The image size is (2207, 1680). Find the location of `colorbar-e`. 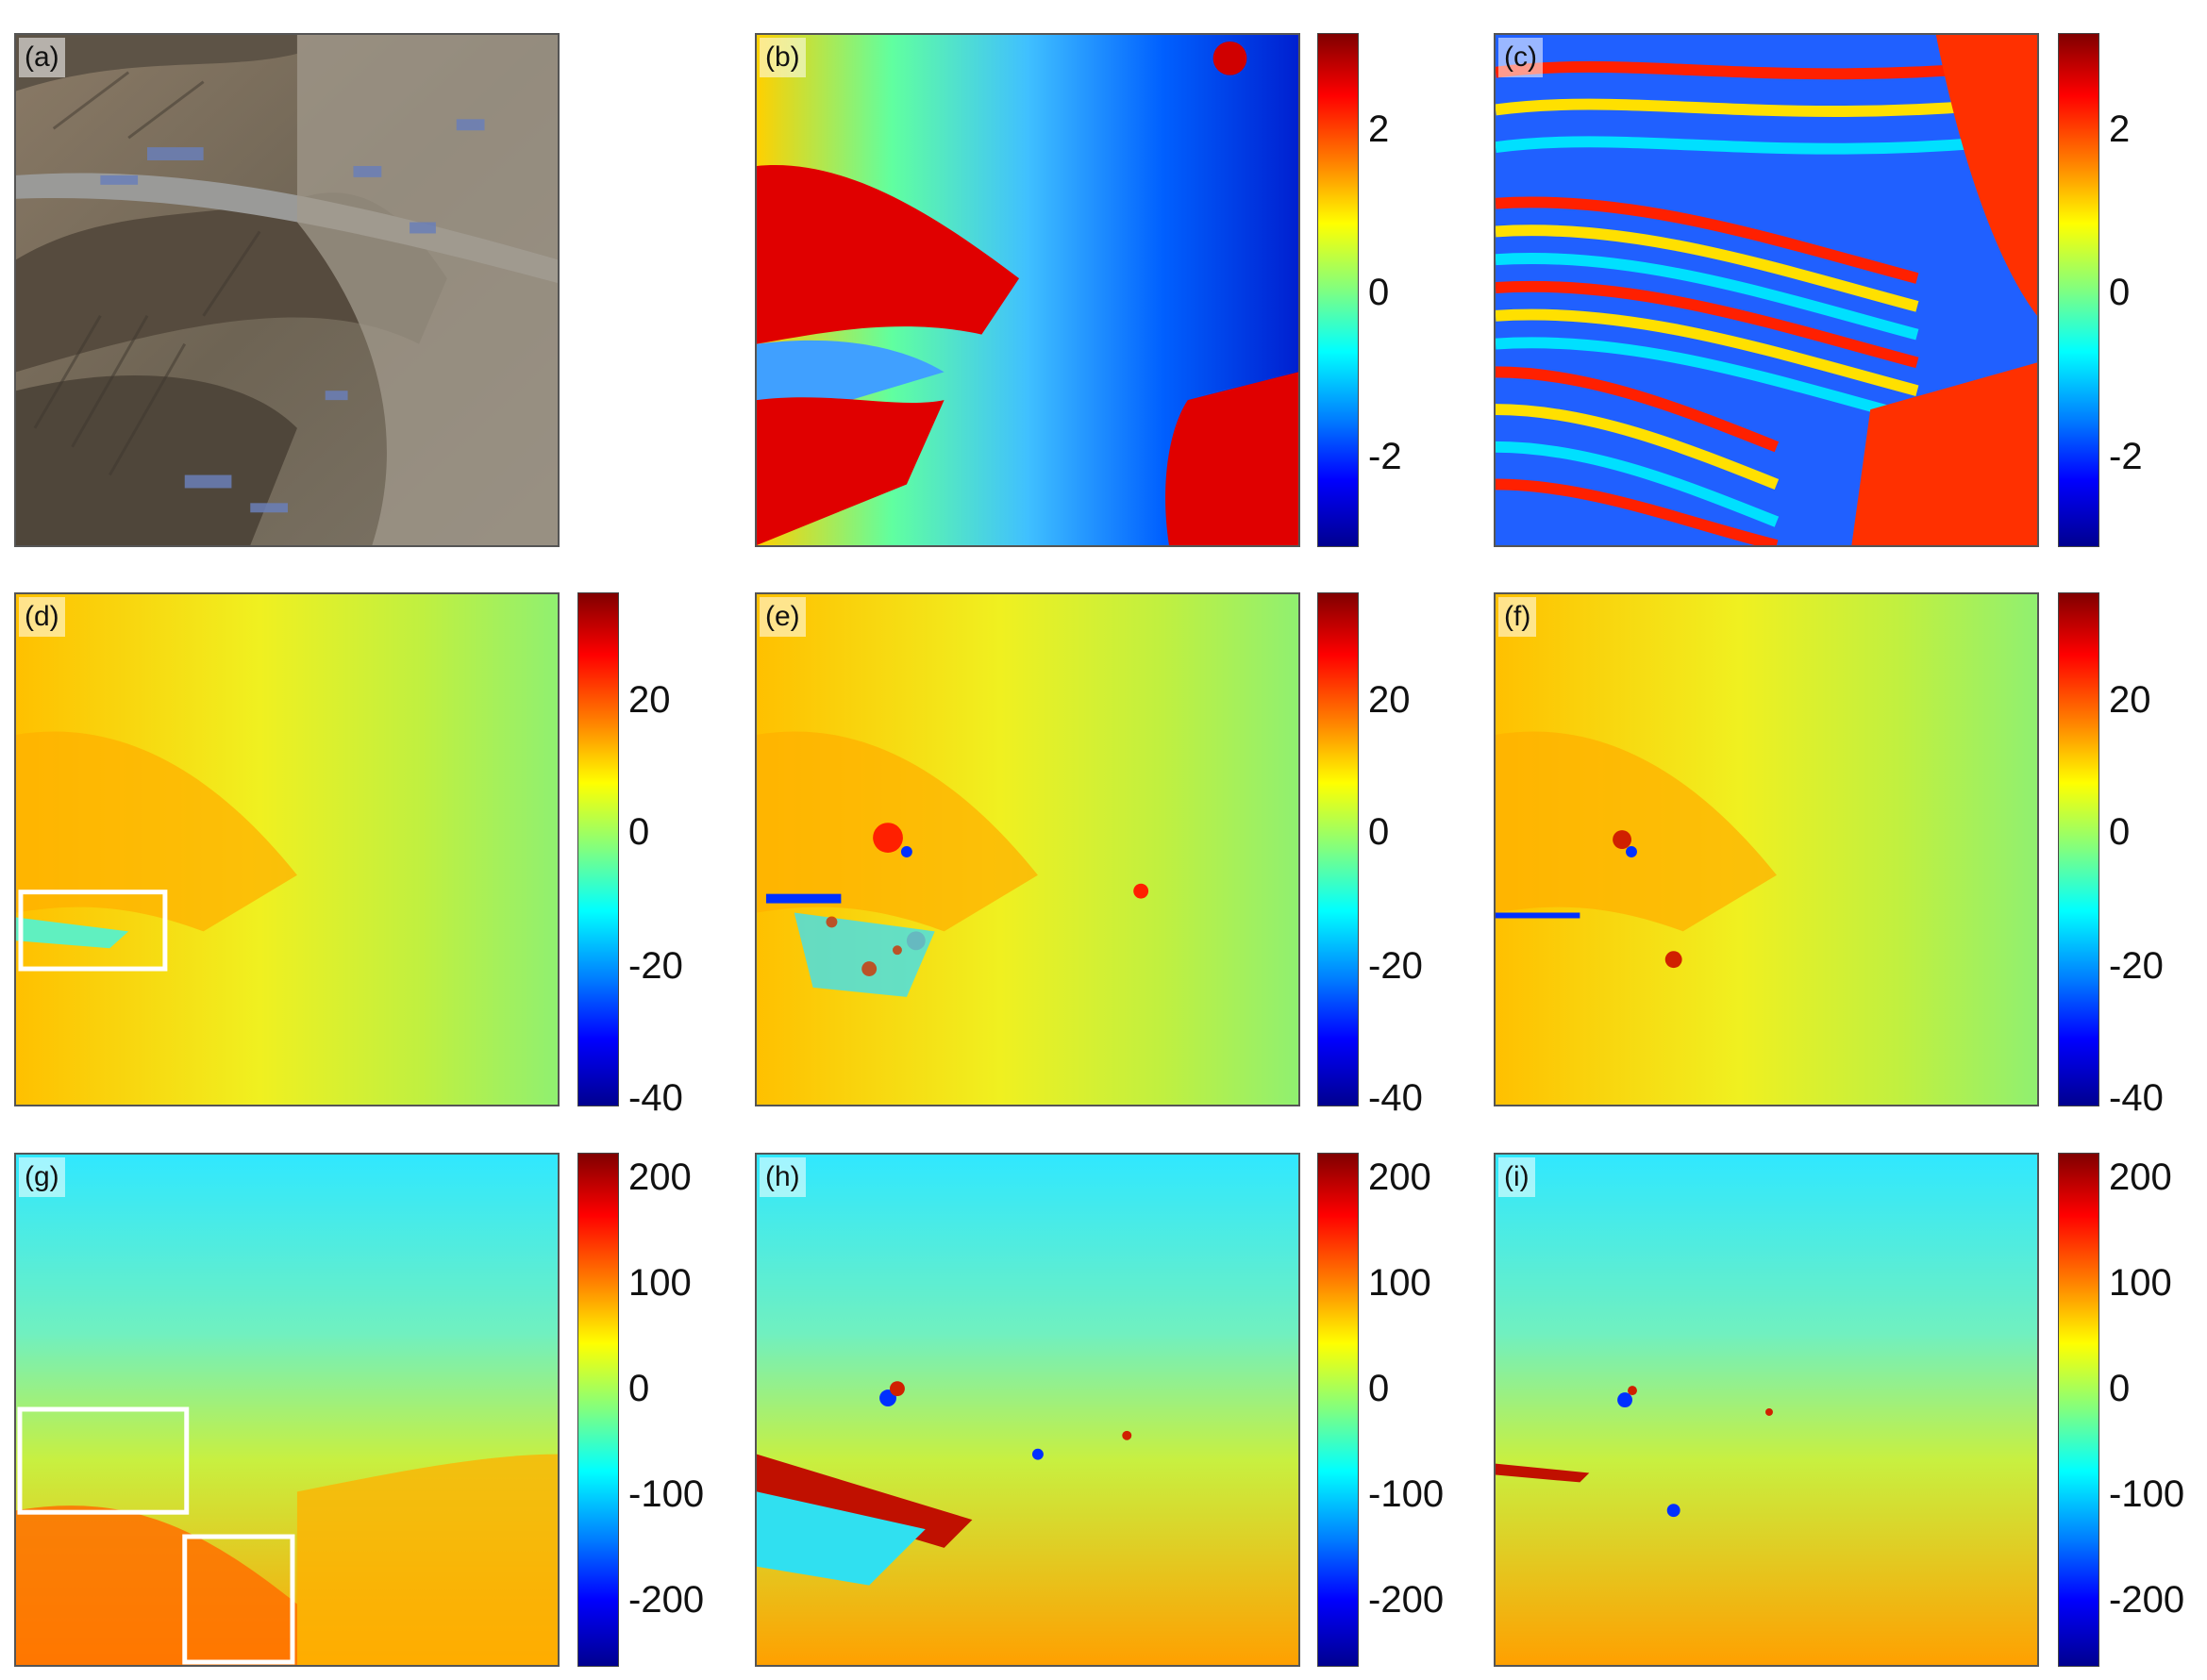

colorbar-e is located at coordinates (1338, 849).